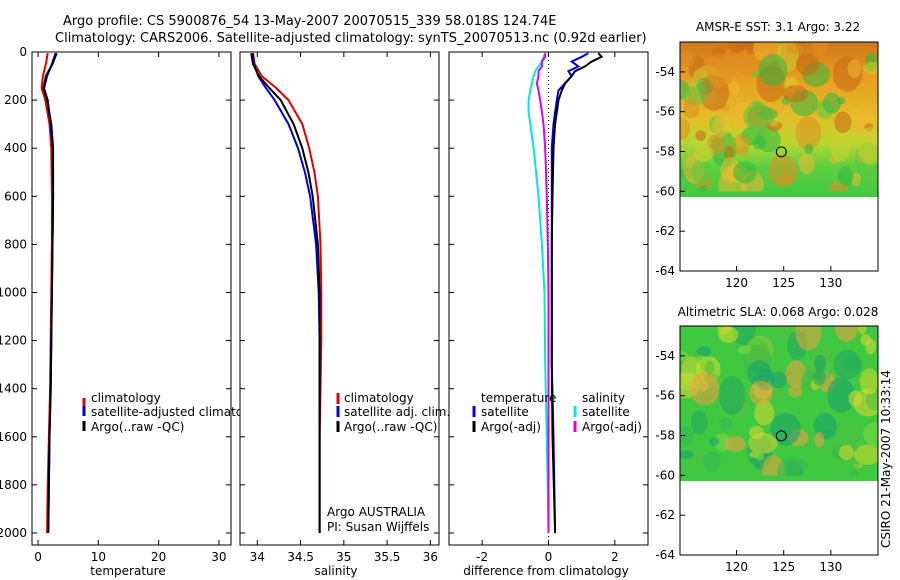 The image size is (900, 580). What do you see at coordinates (376, 512) in the screenshot?
I see `annotation-argo-australia: Argo AUSTRALIA` at bounding box center [376, 512].